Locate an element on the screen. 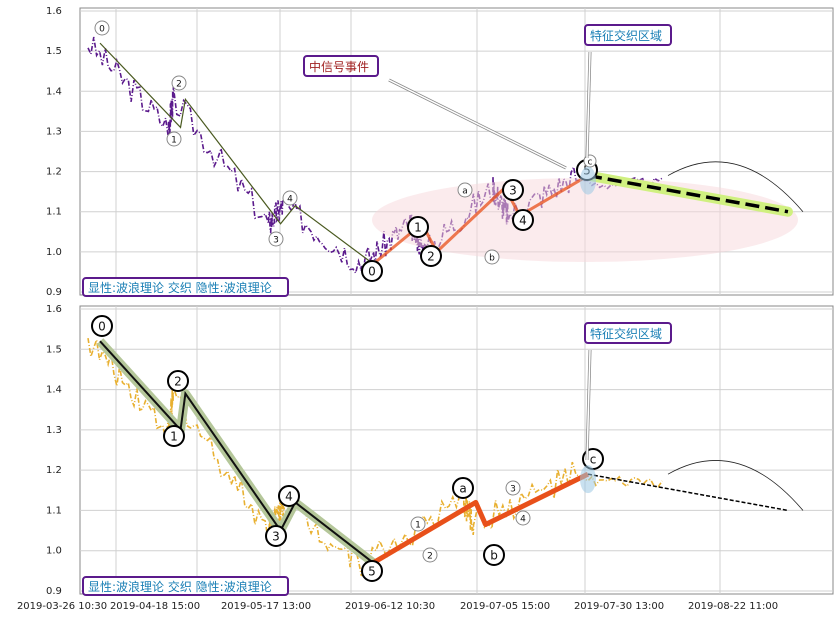  x-tick-label: 2019-04-18 15:00 is located at coordinates (155, 606).